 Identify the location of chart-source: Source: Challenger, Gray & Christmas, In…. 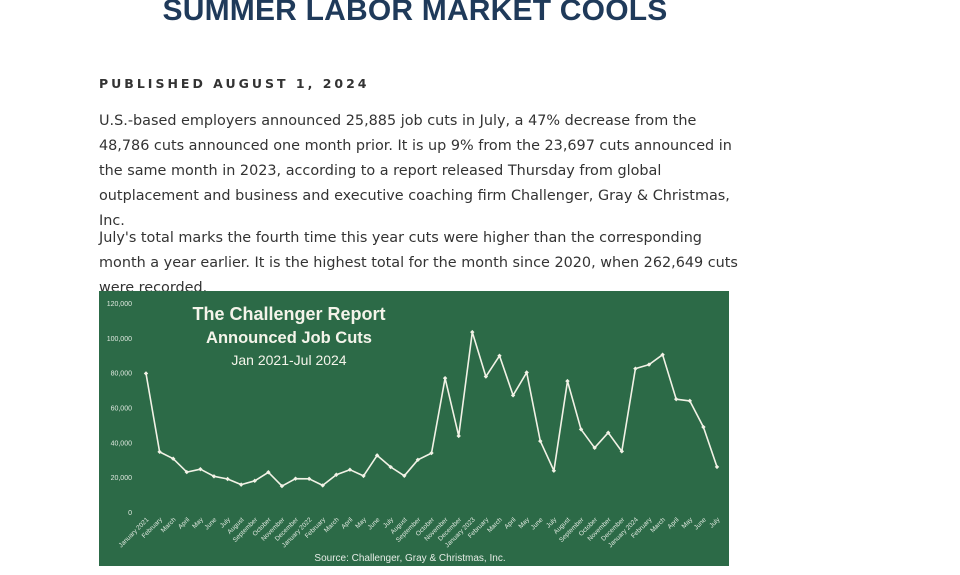
(409, 558).